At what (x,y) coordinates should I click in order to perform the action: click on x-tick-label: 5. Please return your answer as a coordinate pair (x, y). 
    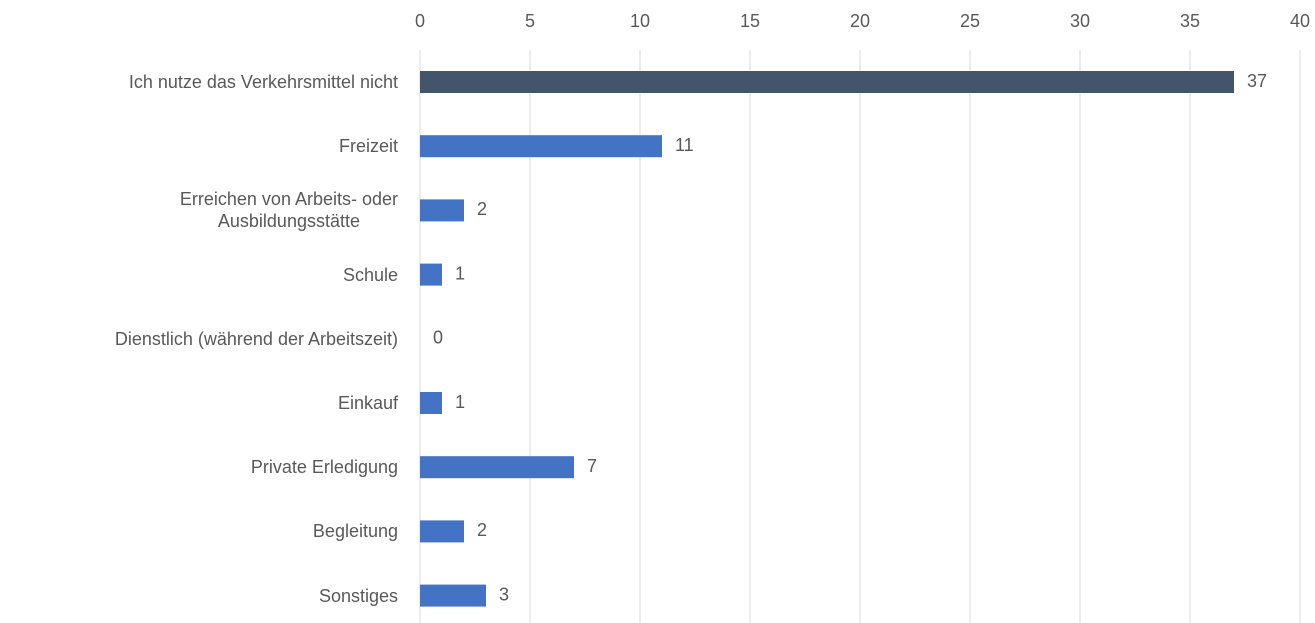
    Looking at the image, I should click on (530, 21).